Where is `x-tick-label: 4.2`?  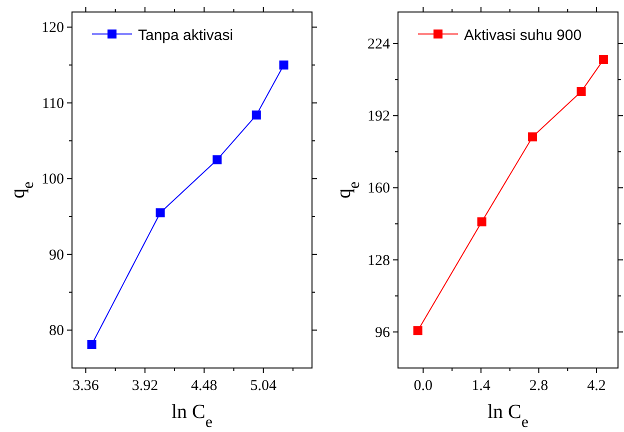
x-tick-label: 4.2 is located at coordinates (596, 386).